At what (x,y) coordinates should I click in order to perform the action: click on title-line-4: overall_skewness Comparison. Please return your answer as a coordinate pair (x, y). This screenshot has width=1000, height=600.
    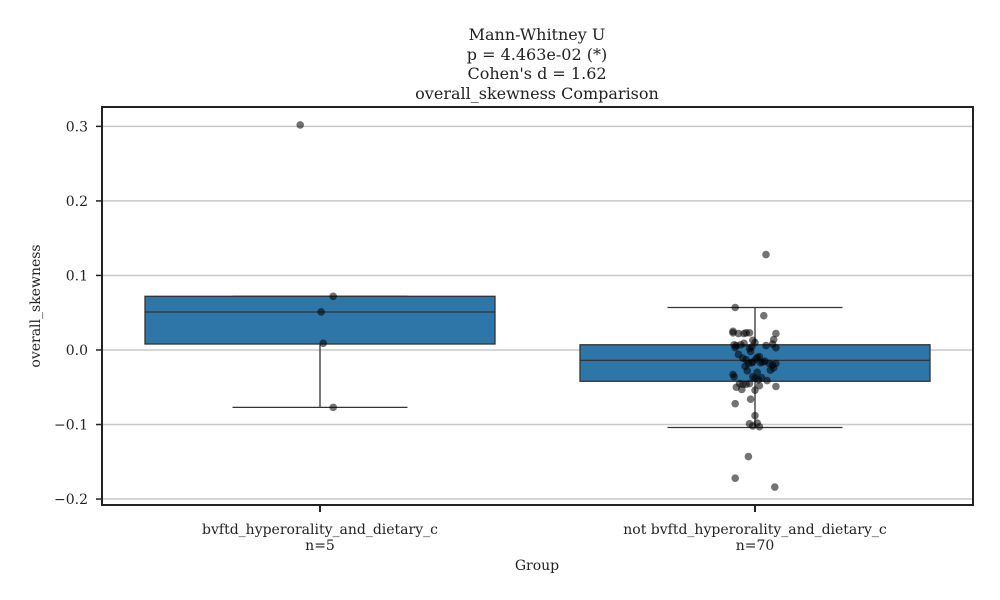
    Looking at the image, I should click on (537, 93).